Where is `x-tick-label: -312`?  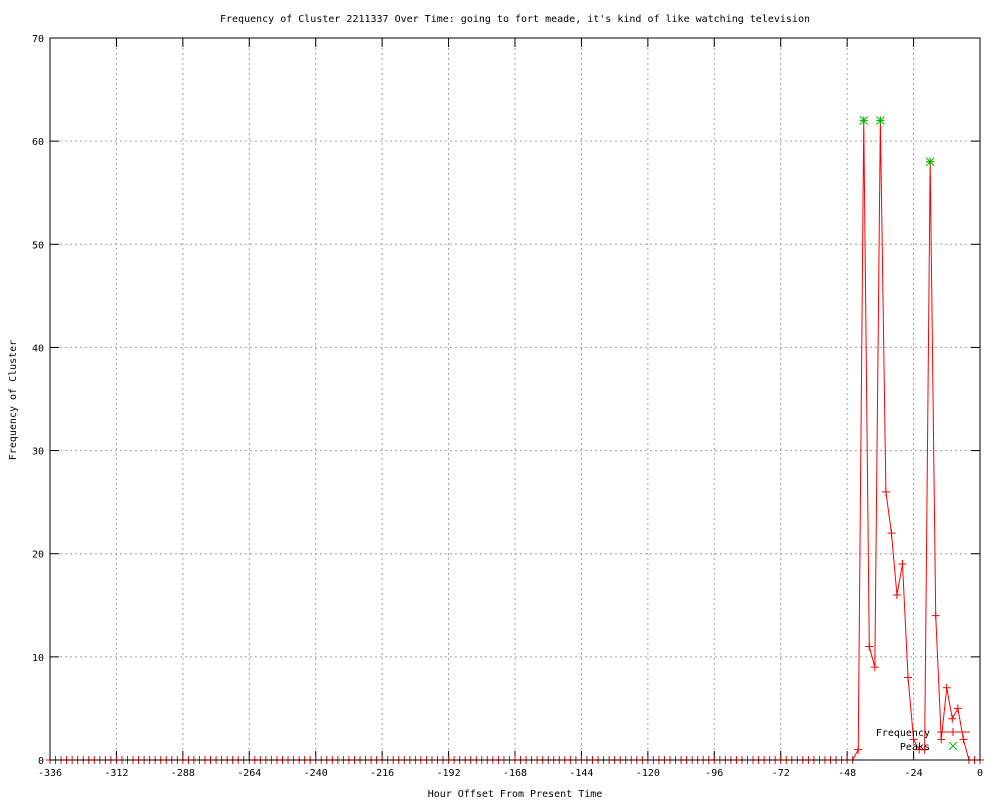 x-tick-label: -312 is located at coordinates (116, 773).